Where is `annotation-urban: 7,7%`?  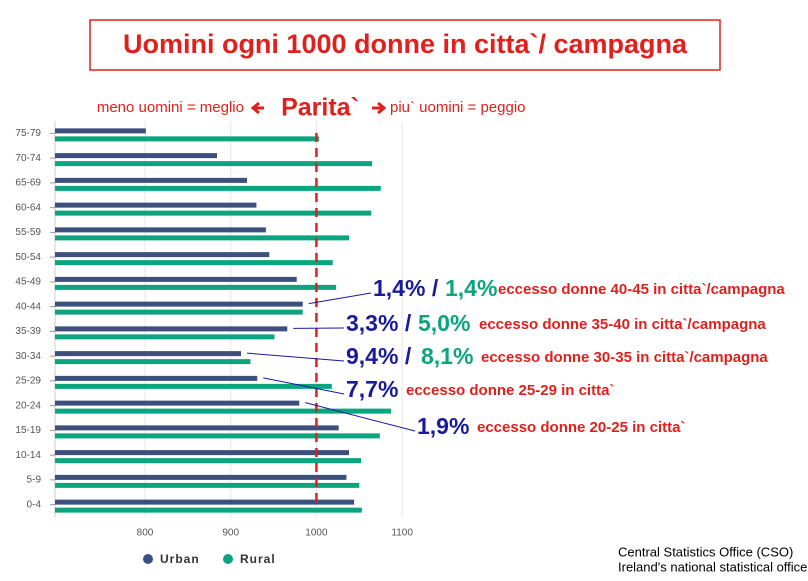
annotation-urban: 7,7% is located at coordinates (372, 389).